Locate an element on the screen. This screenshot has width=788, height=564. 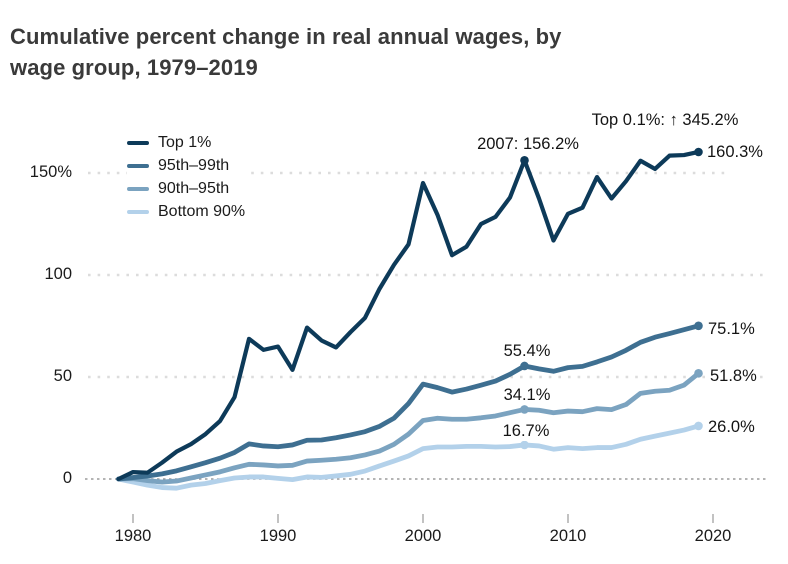
marker-bottom-90-2019 is located at coordinates (698, 426).